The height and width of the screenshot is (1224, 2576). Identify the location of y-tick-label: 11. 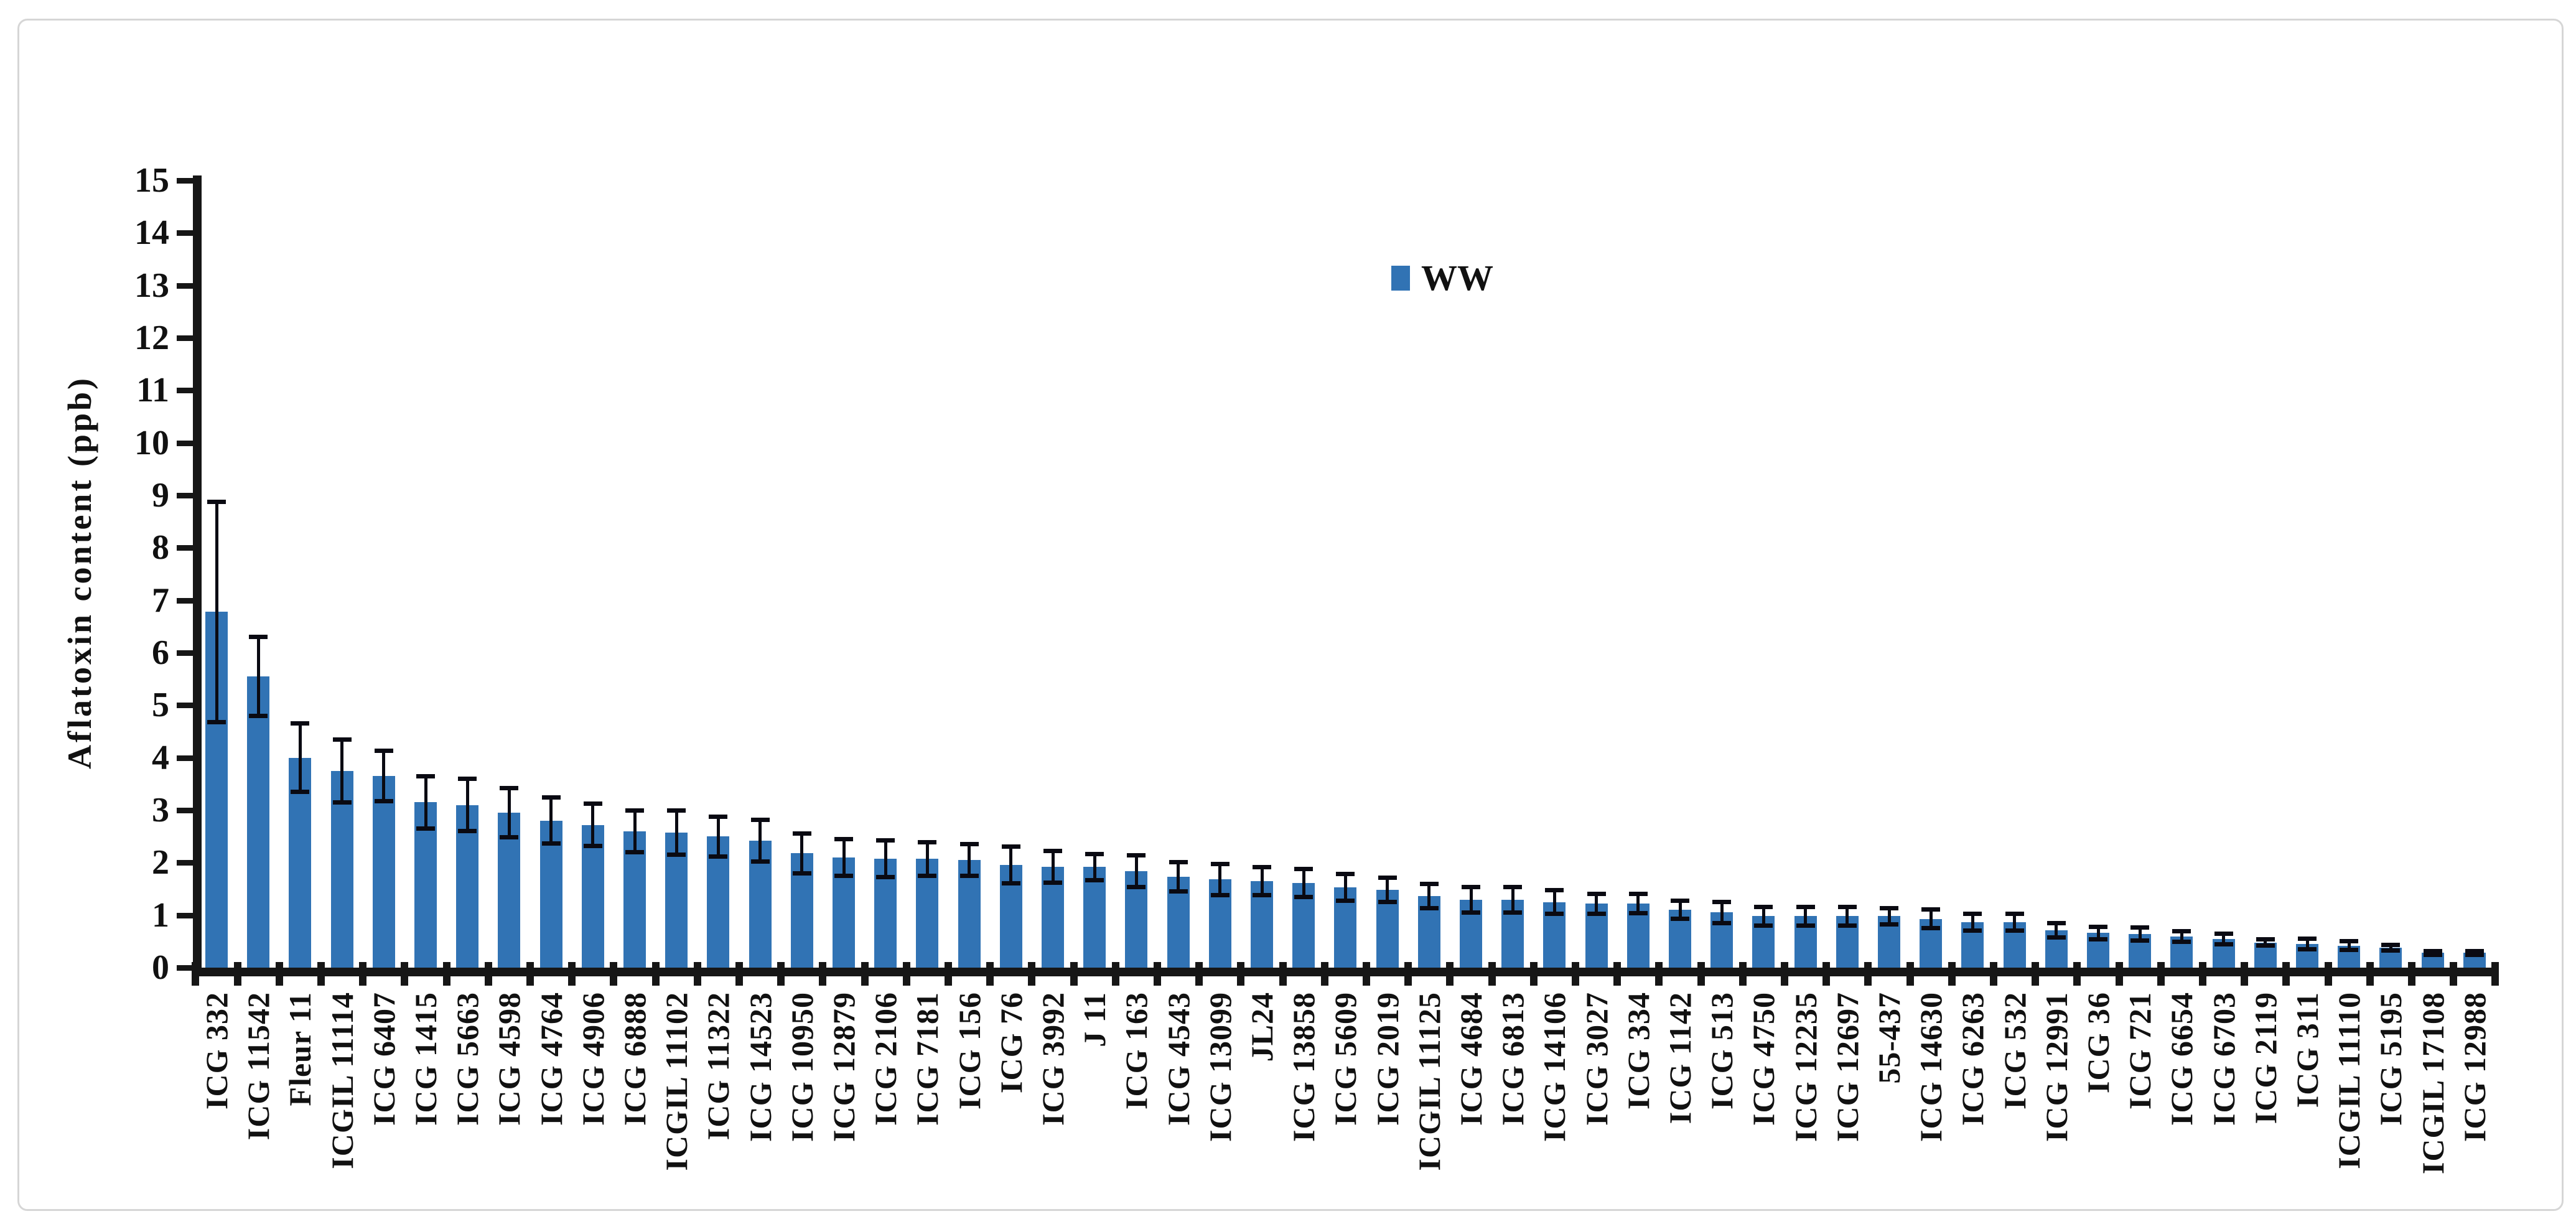
(152, 390).